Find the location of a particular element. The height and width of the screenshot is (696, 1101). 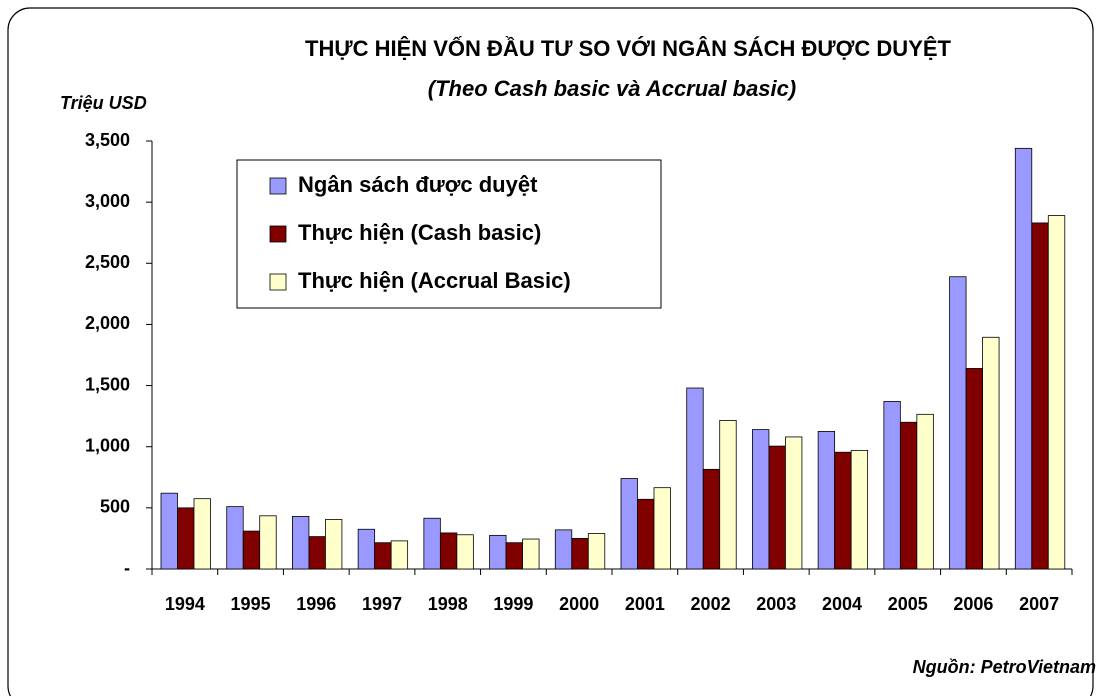

x-tick-label: 1996 is located at coordinates (316, 604).